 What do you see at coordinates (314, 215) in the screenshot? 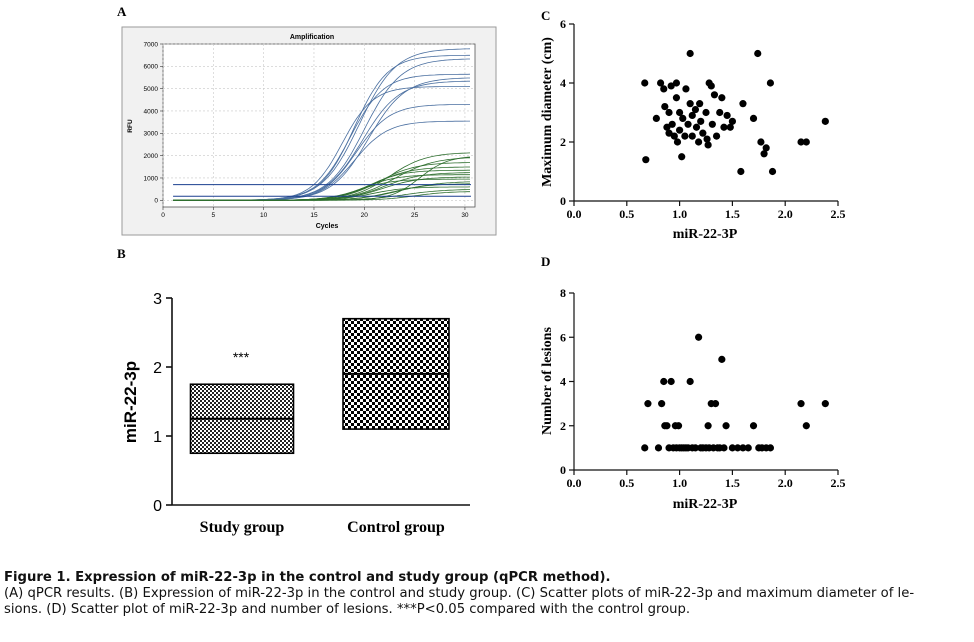
I see `x-tick-label: 15` at bounding box center [314, 215].